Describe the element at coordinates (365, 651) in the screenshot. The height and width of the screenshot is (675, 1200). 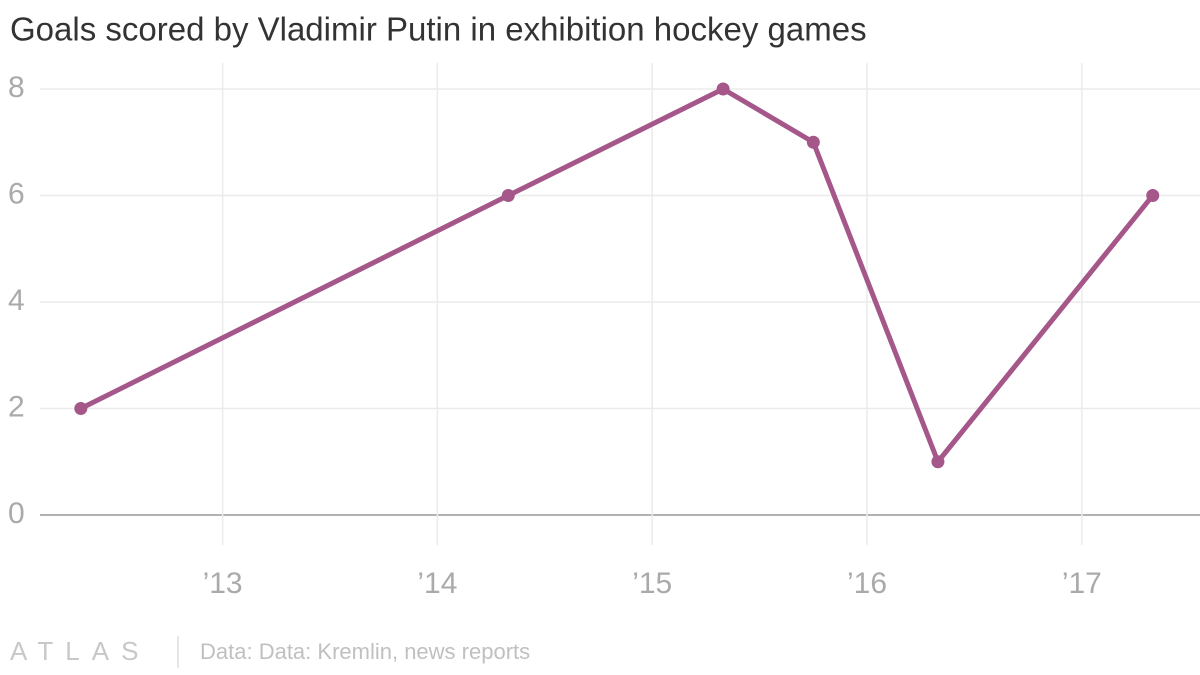
I see `source: Data: Data: Kremlin, news reports` at that location.